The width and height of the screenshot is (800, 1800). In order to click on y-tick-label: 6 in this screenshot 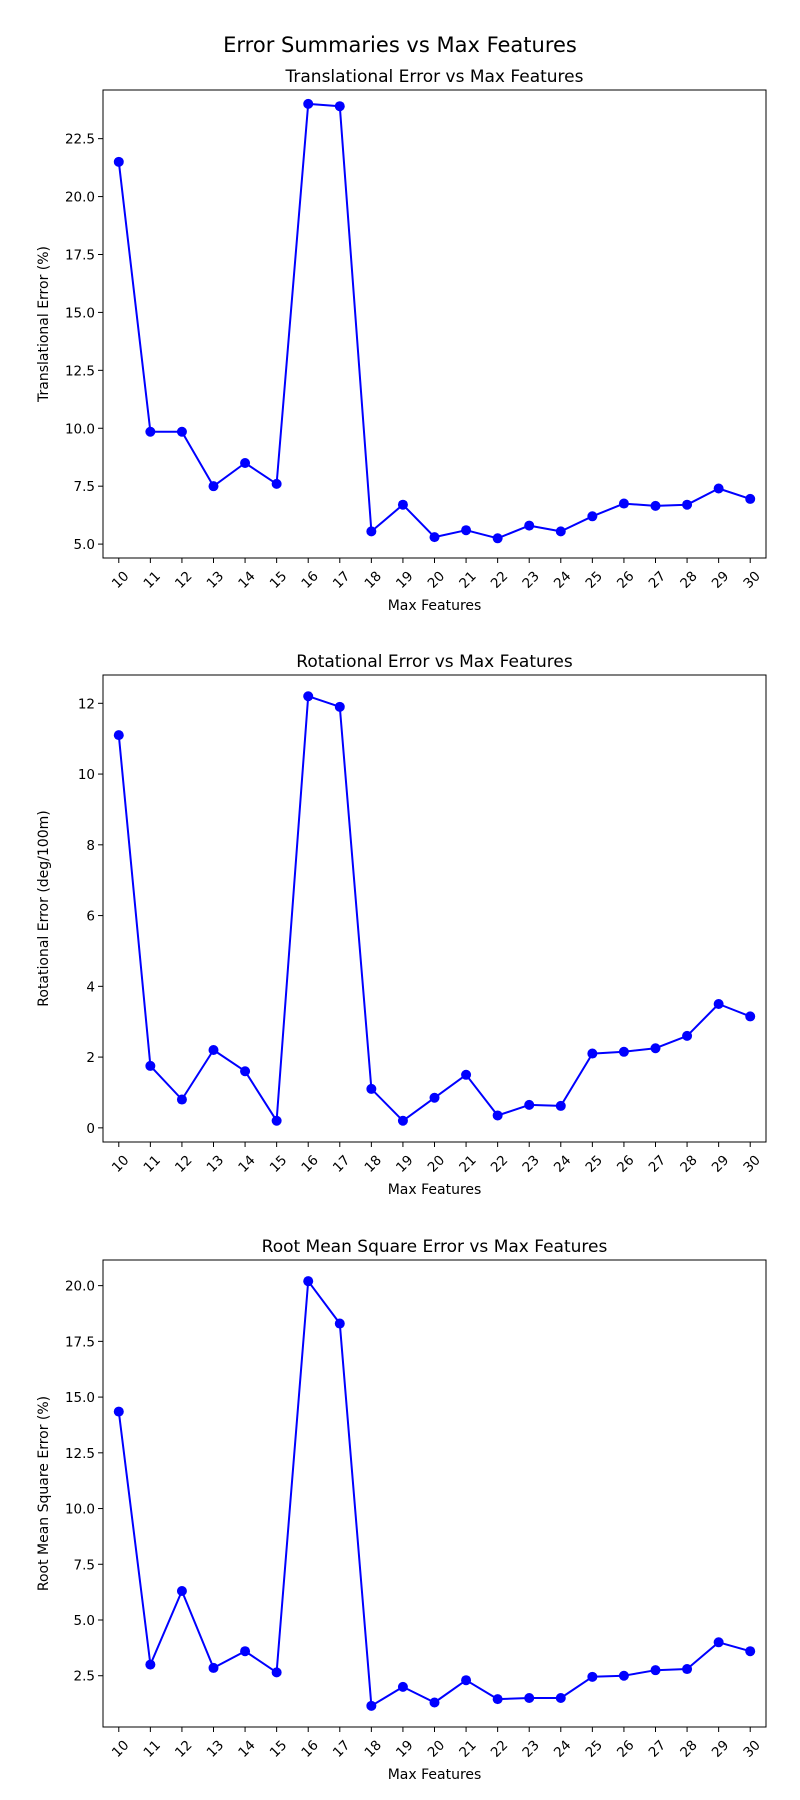, I will do `click(90, 917)`.